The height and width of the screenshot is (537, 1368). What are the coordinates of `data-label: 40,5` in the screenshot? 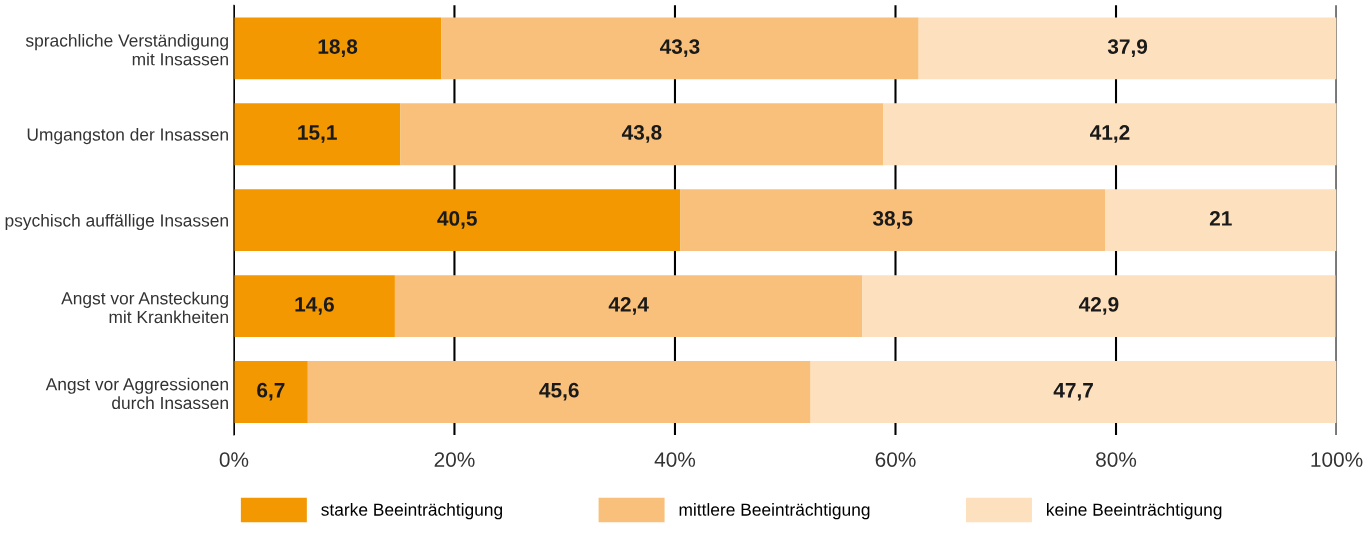 It's located at (457, 220).